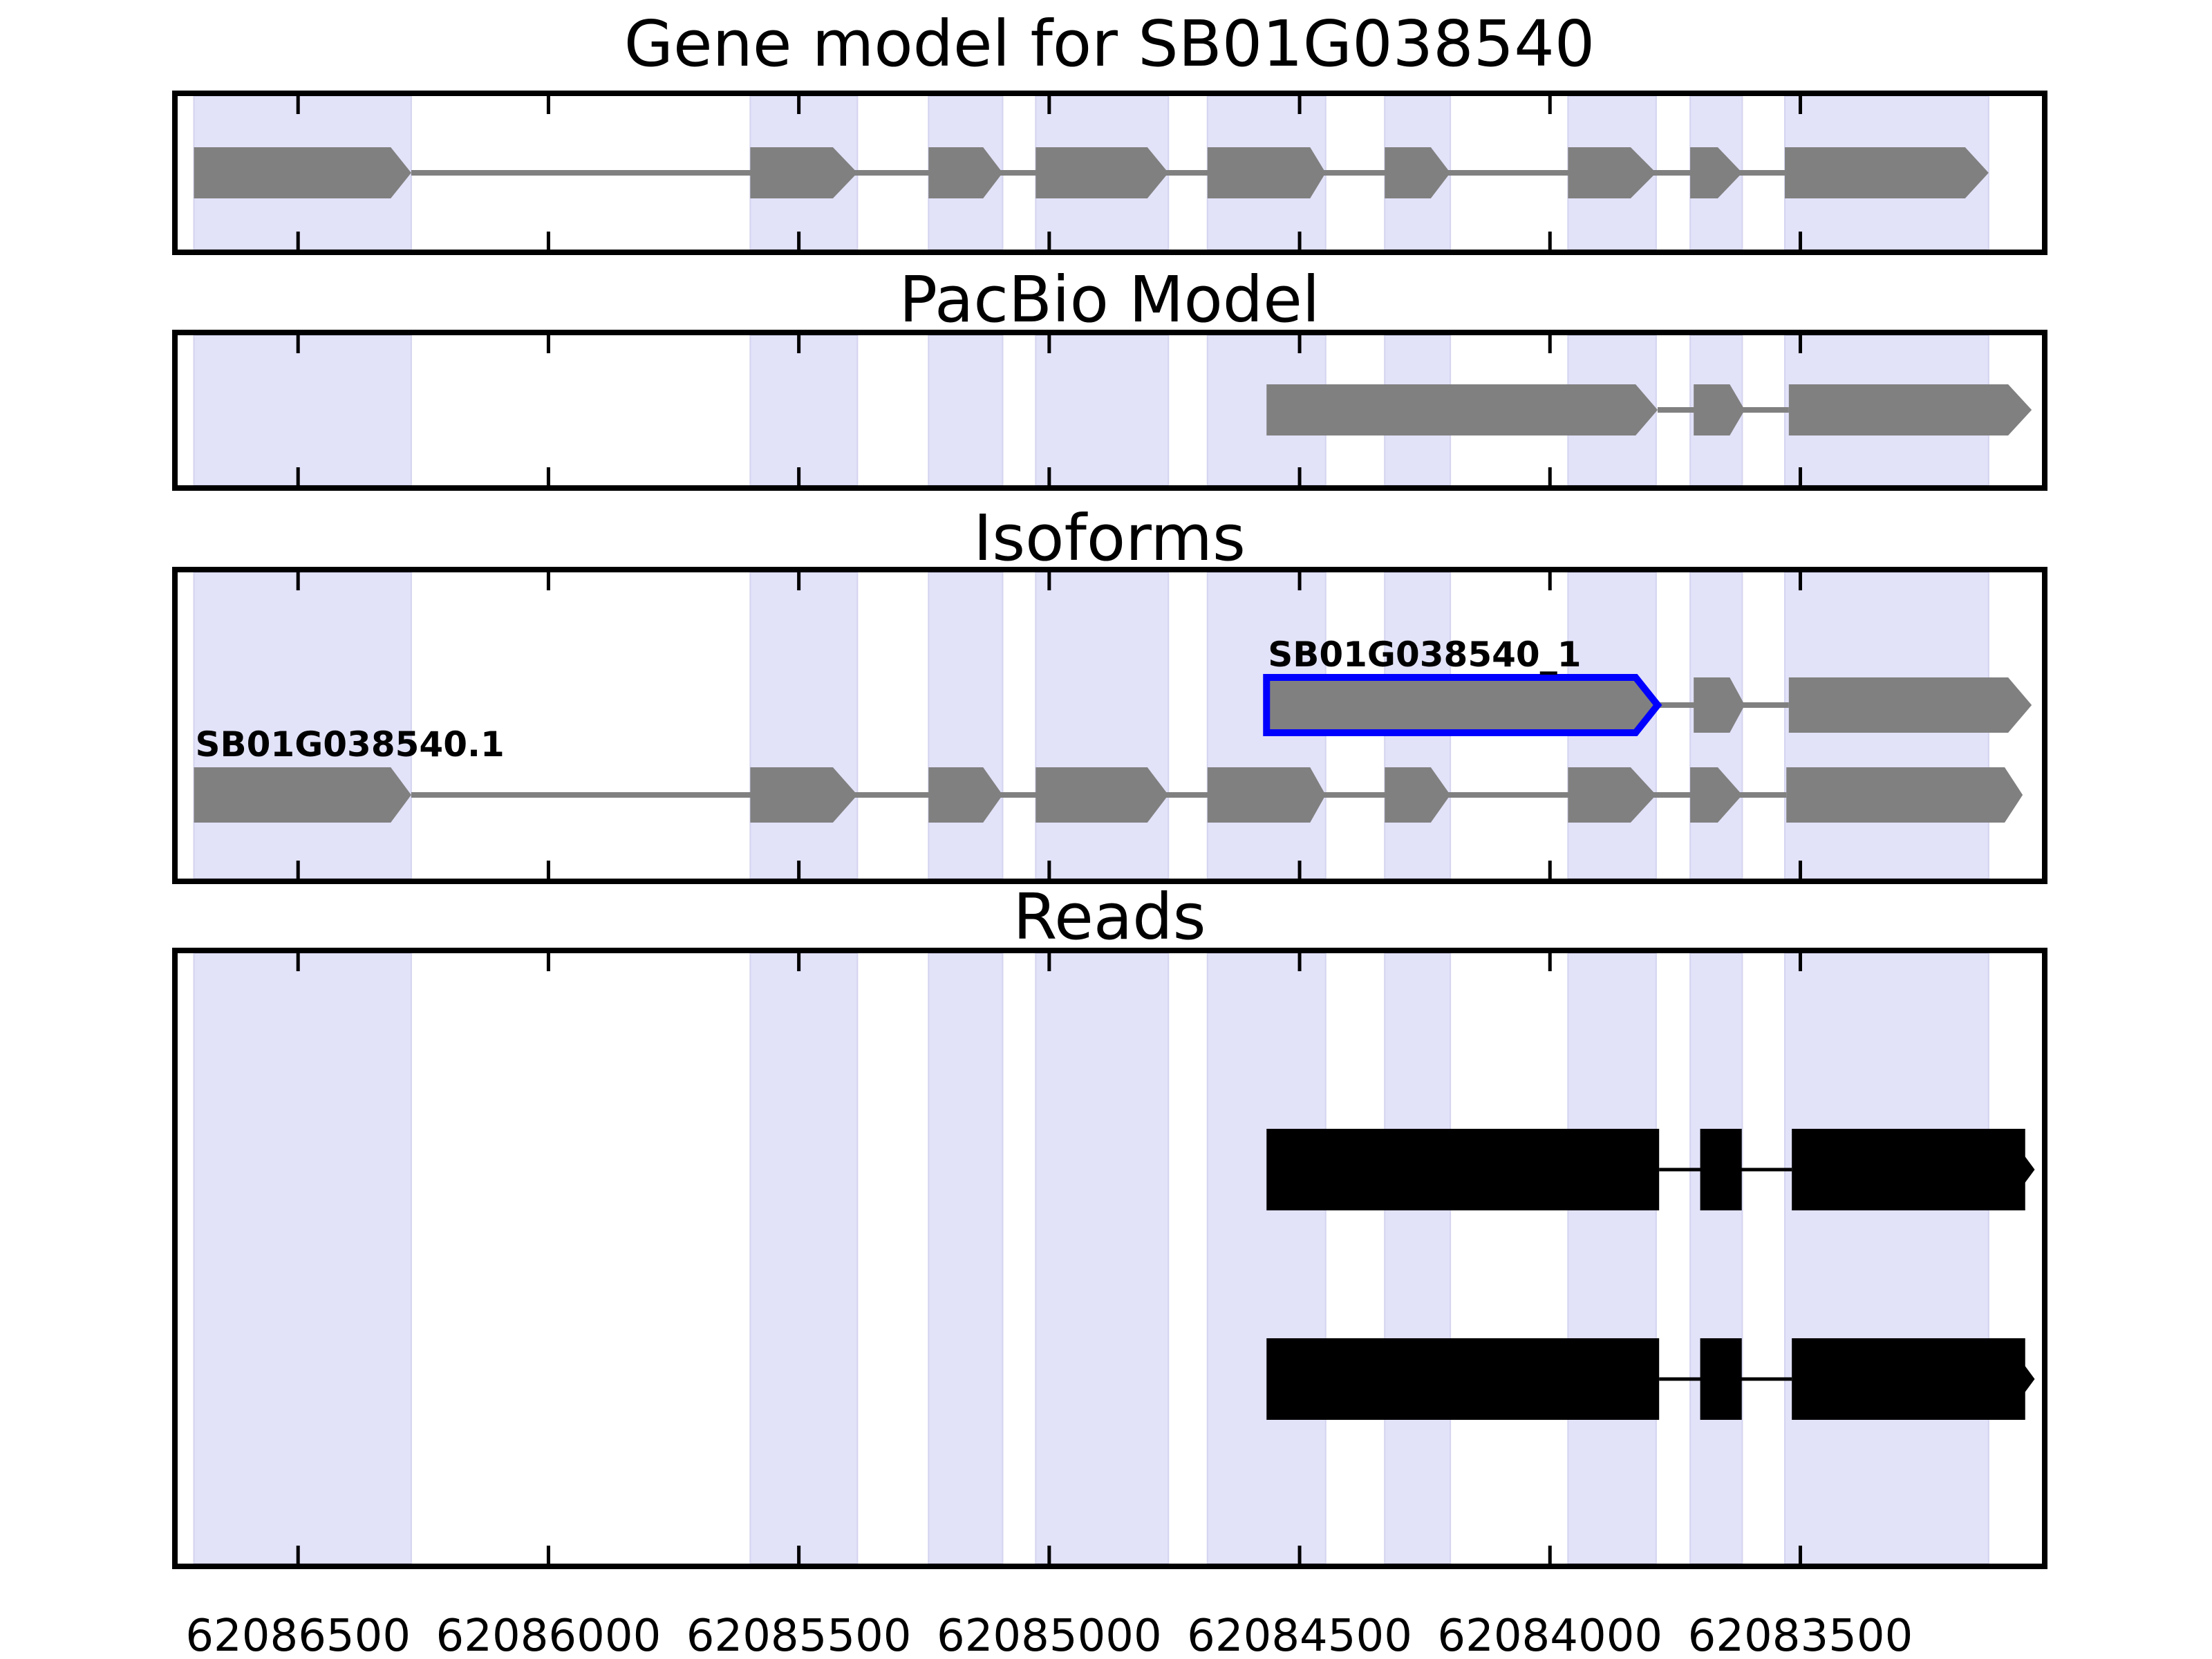 The width and height of the screenshot is (2212, 1659). I want to click on pacbio-panel-title: PacBio Model, so click(1110, 300).